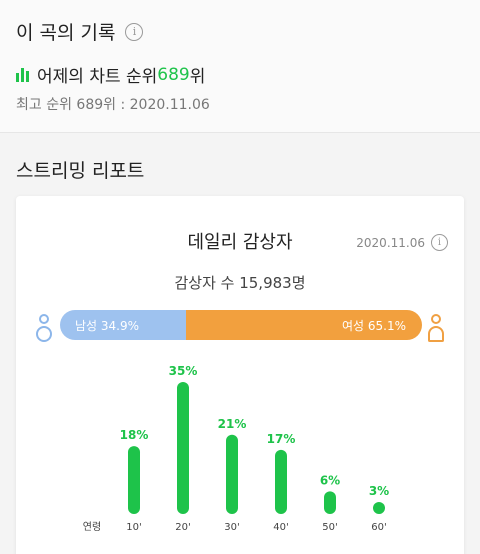 Image resolution: width=480 pixels, height=554 pixels. I want to click on streaming-report-title: 스트리밍 리포트, so click(80, 171).